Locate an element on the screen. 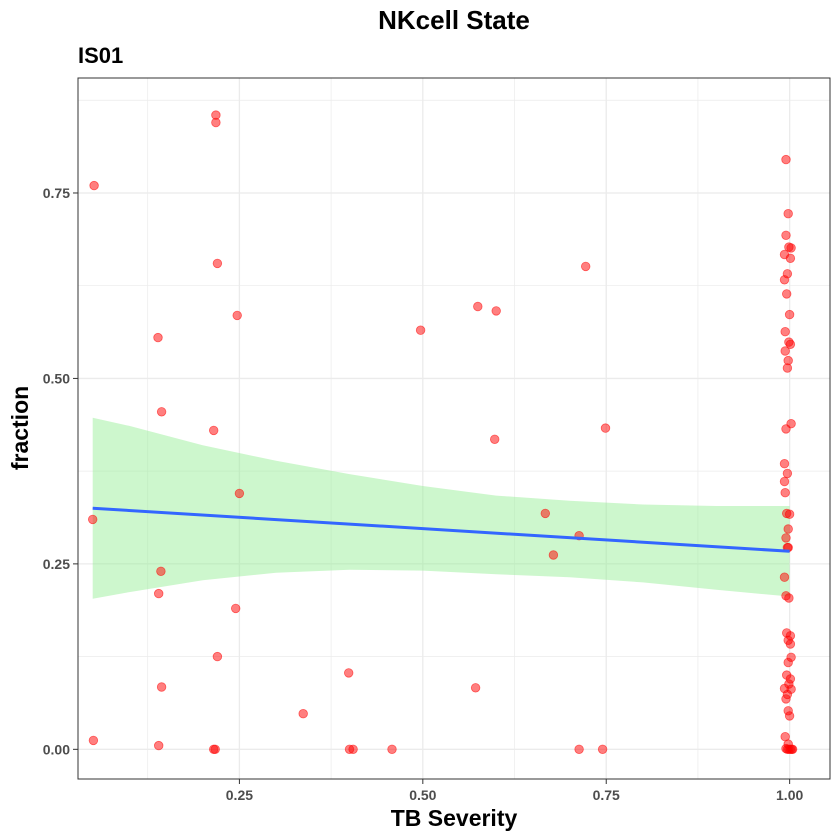  chart-subtitle: IS01 is located at coordinates (100, 55).